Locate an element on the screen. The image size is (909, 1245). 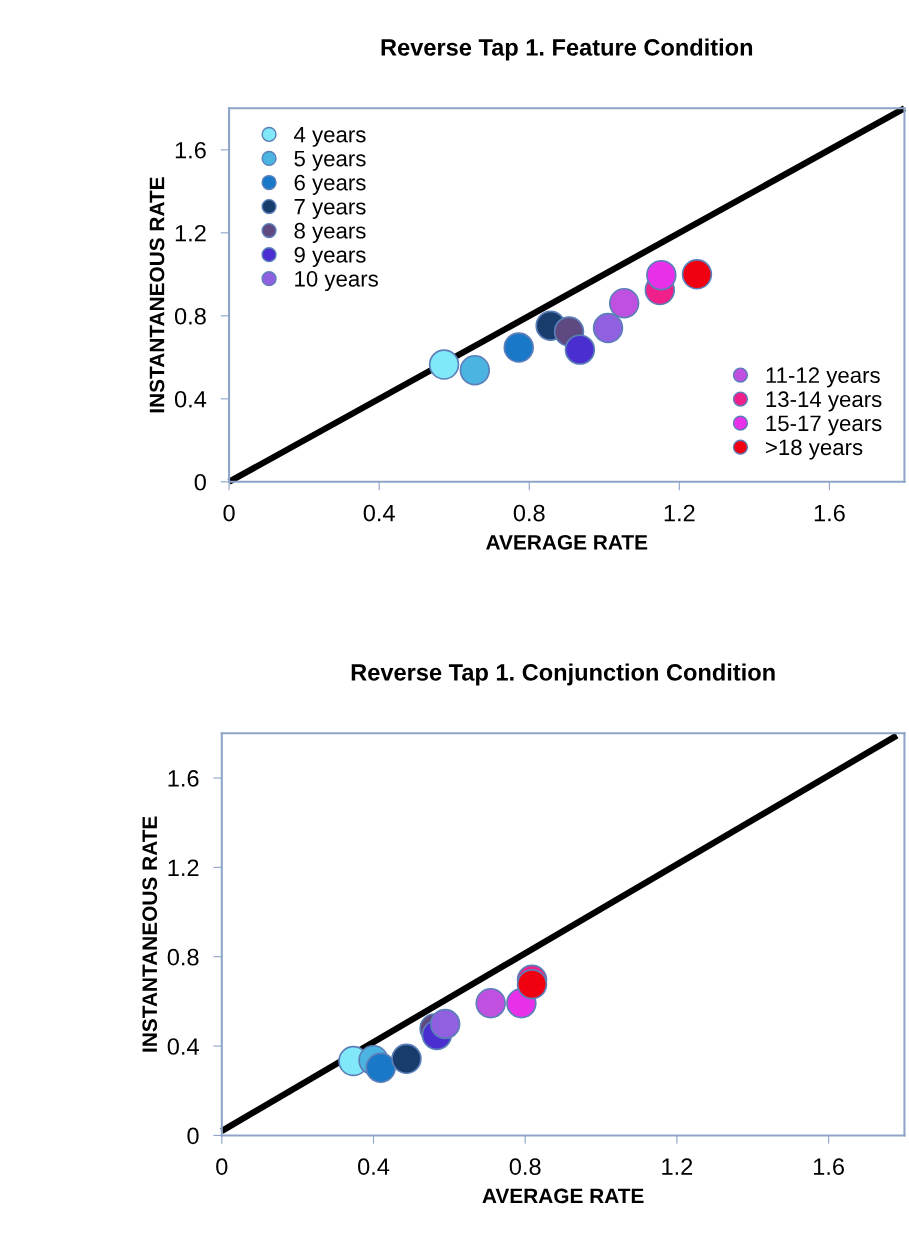
legend-label: 15-17 years is located at coordinates (824, 425).